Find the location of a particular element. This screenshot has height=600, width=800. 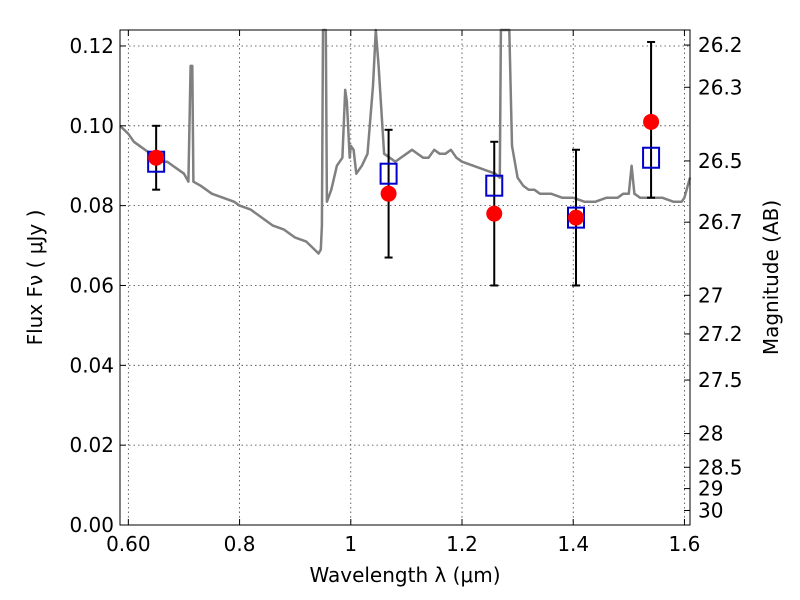

x-tick-label: 0.60 is located at coordinates (128, 544).